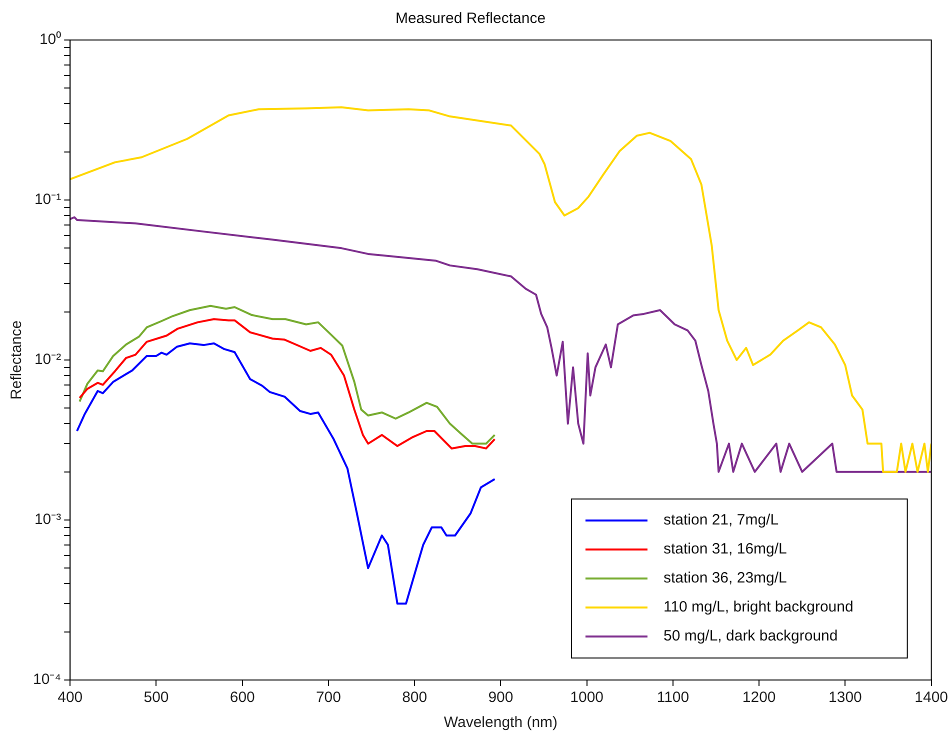 This screenshot has width=951, height=736. What do you see at coordinates (501, 697) in the screenshot?
I see `x-tick-label: 900` at bounding box center [501, 697].